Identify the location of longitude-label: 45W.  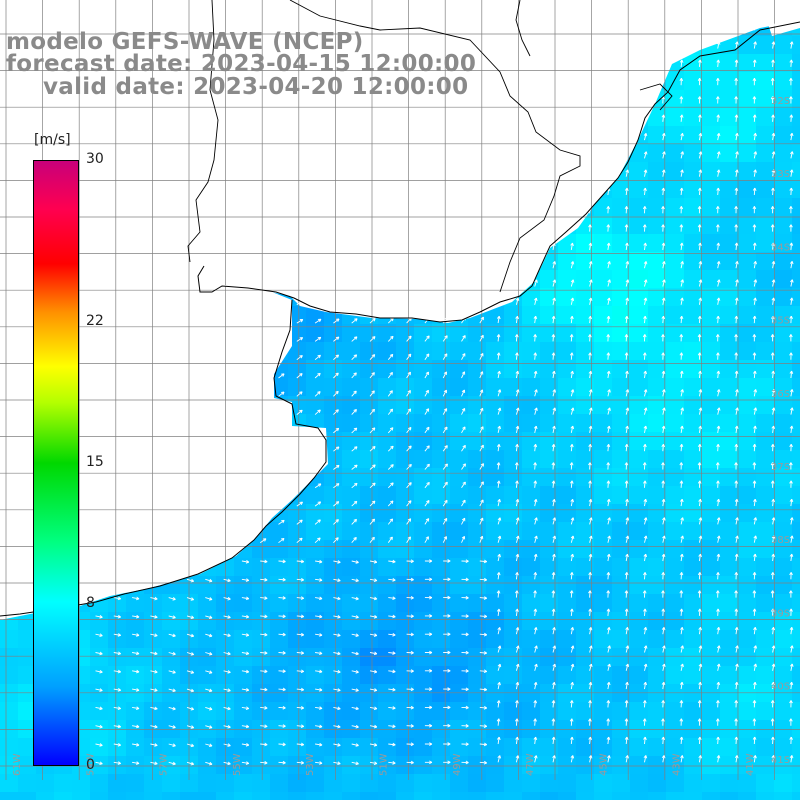
(603, 764).